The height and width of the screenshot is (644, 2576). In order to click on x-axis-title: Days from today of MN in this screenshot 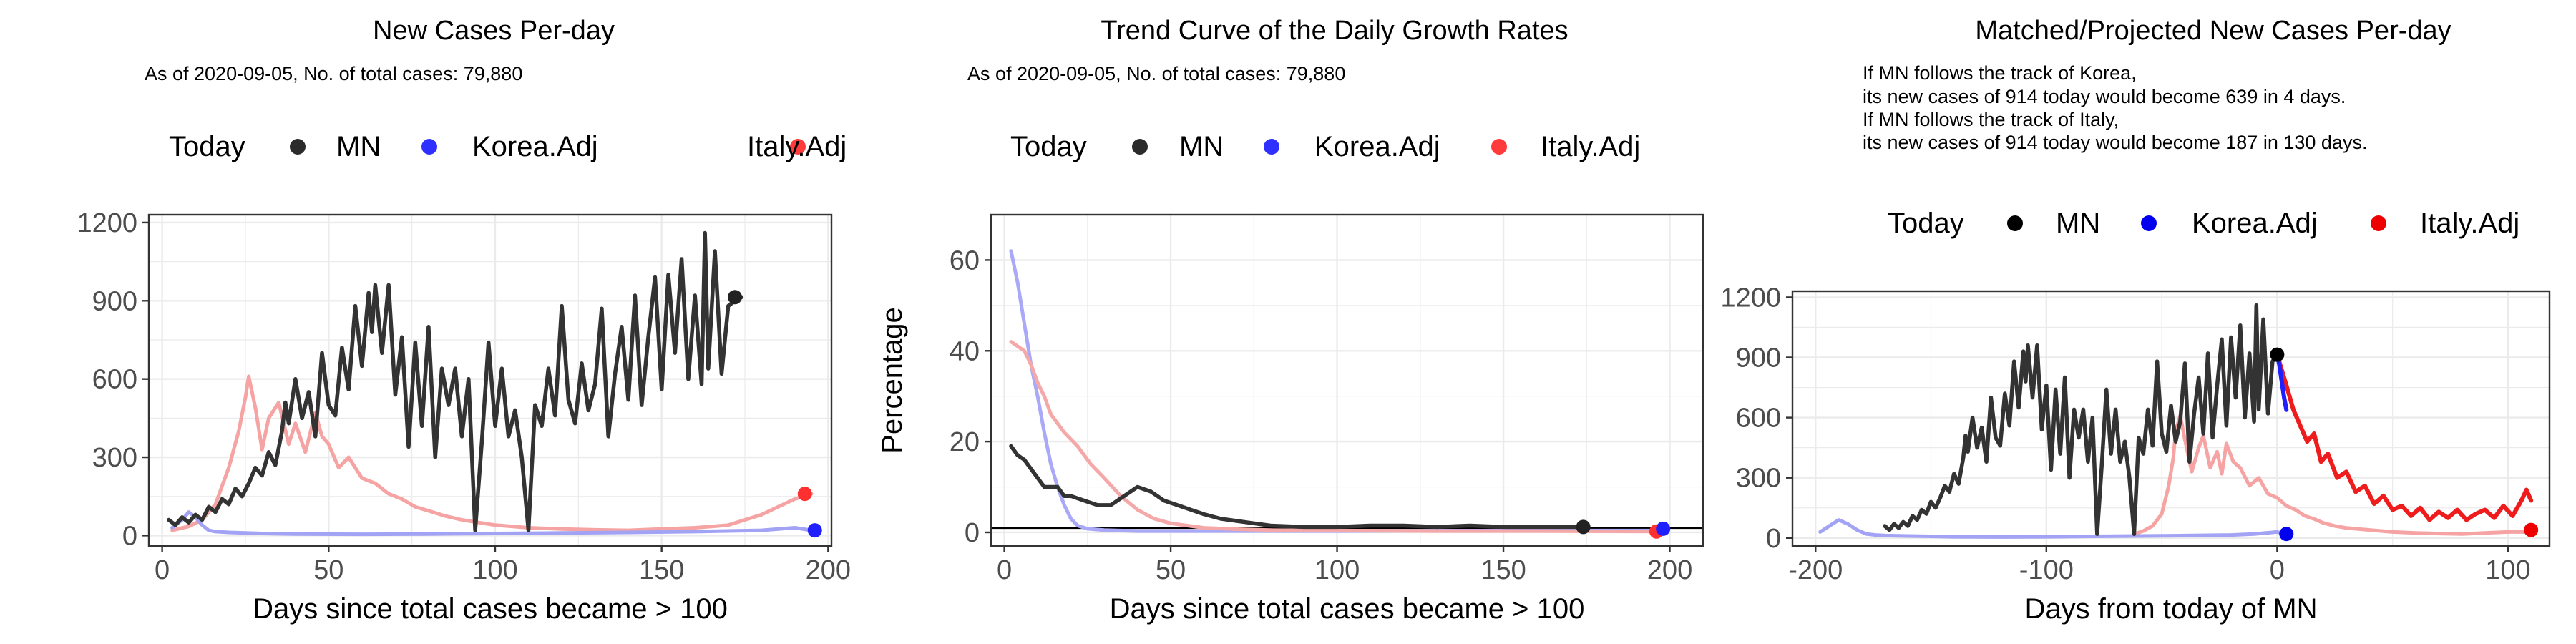, I will do `click(2170, 609)`.